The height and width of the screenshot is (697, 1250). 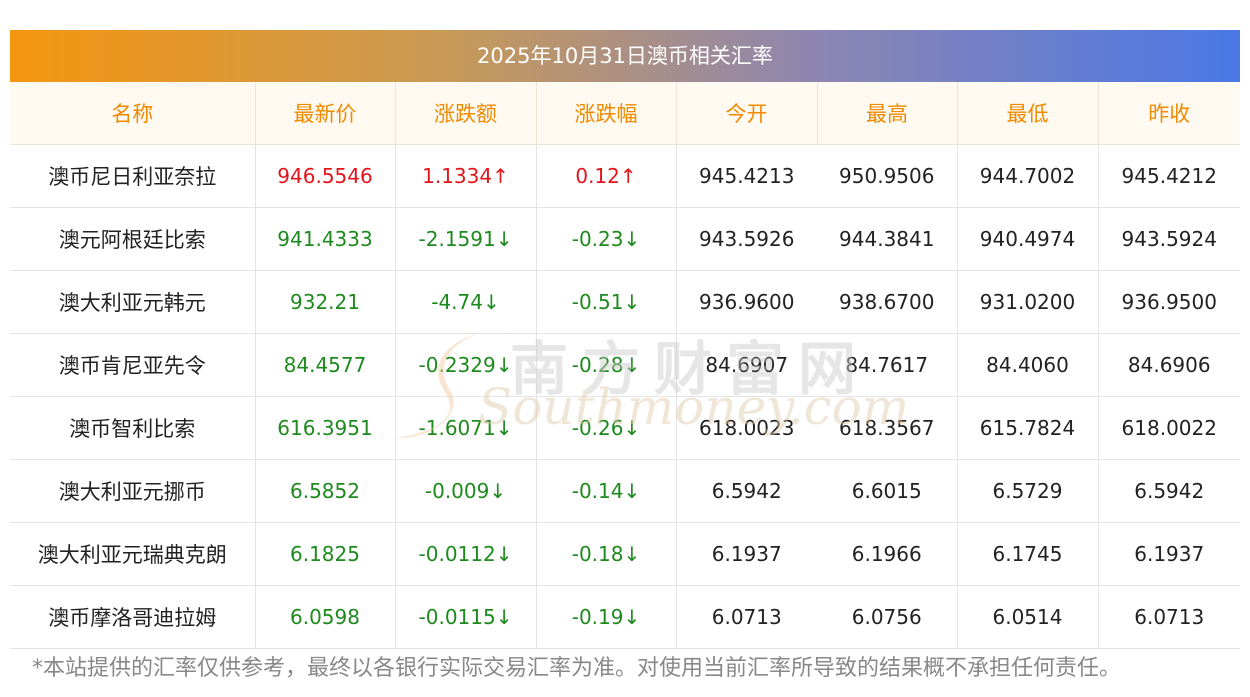 What do you see at coordinates (605, 554) in the screenshot?
I see `cell-pct: -0.18↓` at bounding box center [605, 554].